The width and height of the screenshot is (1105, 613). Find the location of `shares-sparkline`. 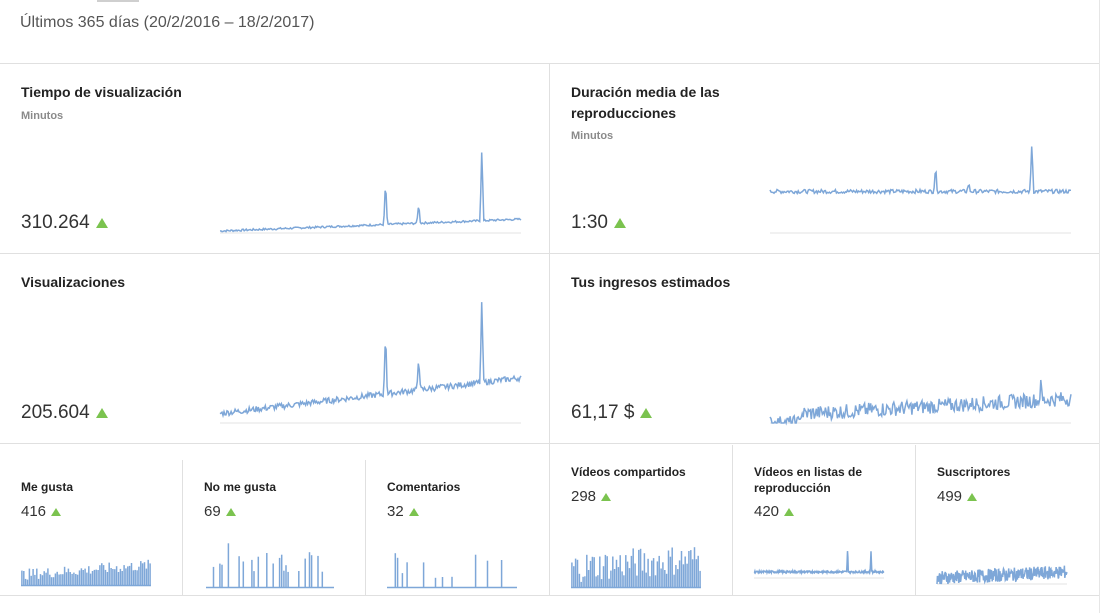

shares-sparkline is located at coordinates (636, 568).